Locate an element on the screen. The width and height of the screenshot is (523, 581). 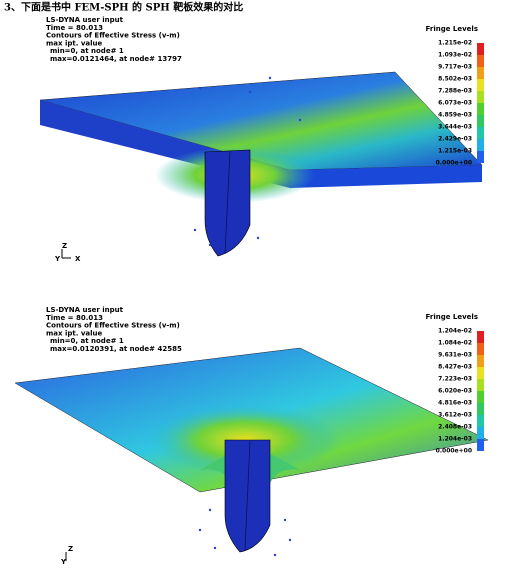
legend-label: 1.204e-02 is located at coordinates (455, 331).